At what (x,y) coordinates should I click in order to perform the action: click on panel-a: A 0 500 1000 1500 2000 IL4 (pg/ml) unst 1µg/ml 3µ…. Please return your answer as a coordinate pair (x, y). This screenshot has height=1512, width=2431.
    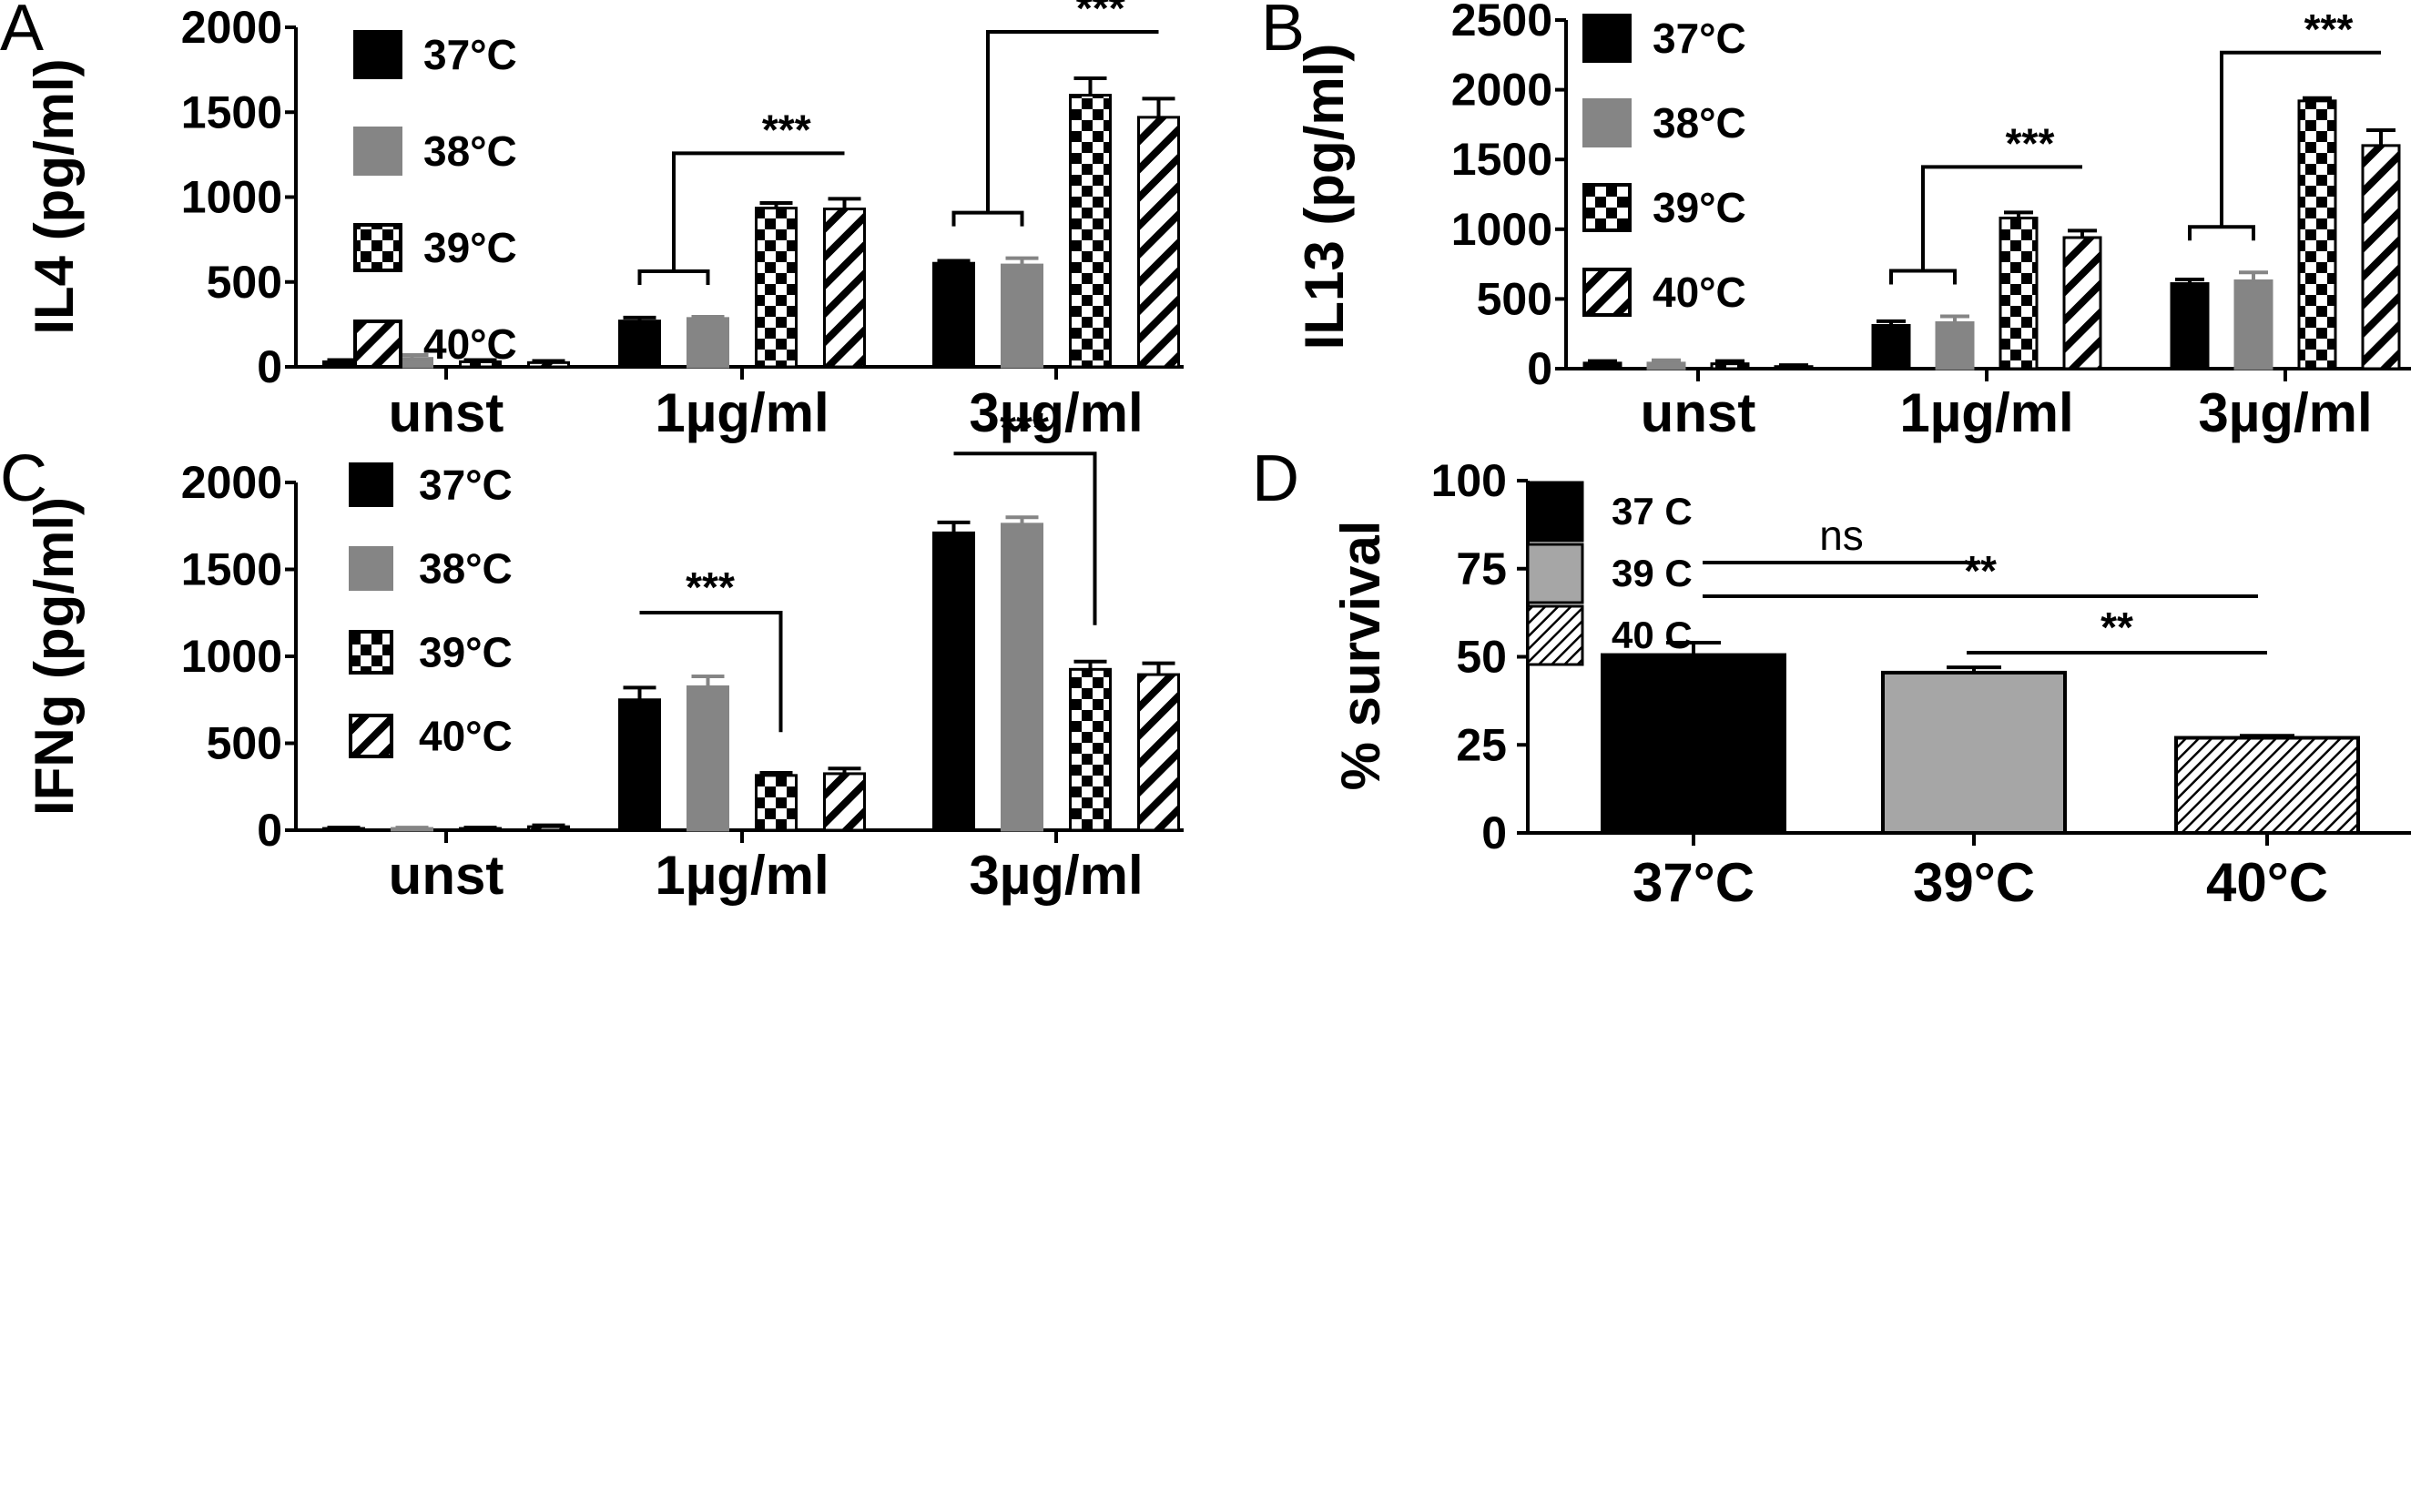
    Looking at the image, I should click on (592, 221).